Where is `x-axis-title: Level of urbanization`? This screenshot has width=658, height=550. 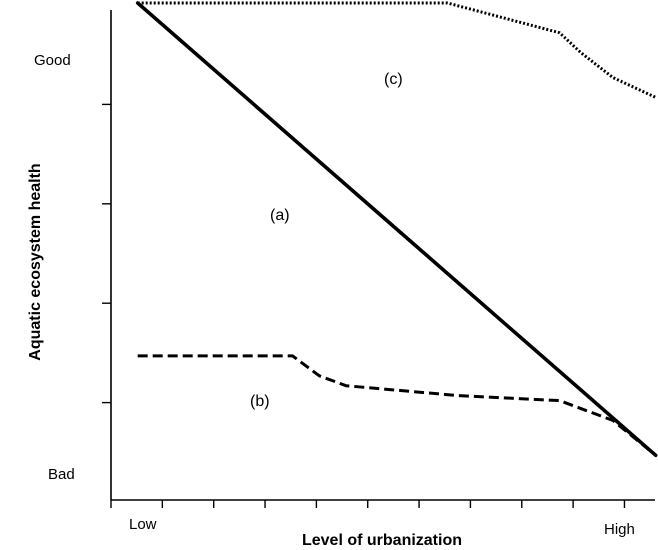
x-axis-title: Level of urbanization is located at coordinates (382, 540).